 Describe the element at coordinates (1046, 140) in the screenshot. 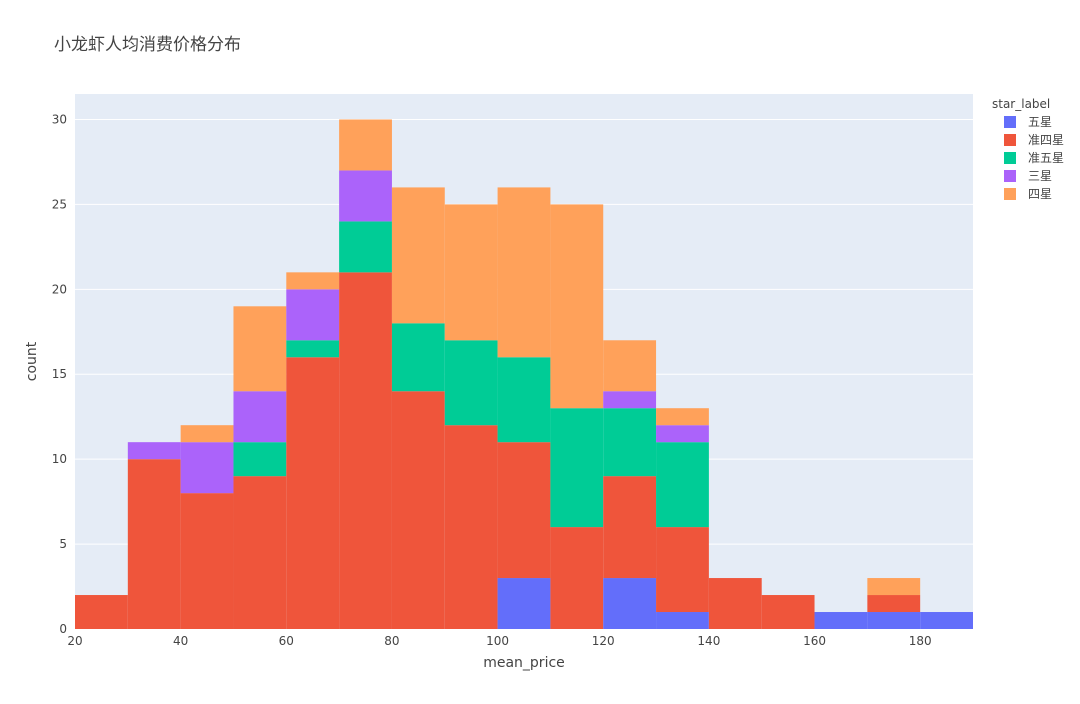

I see `legend-item-label: 准四星` at that location.